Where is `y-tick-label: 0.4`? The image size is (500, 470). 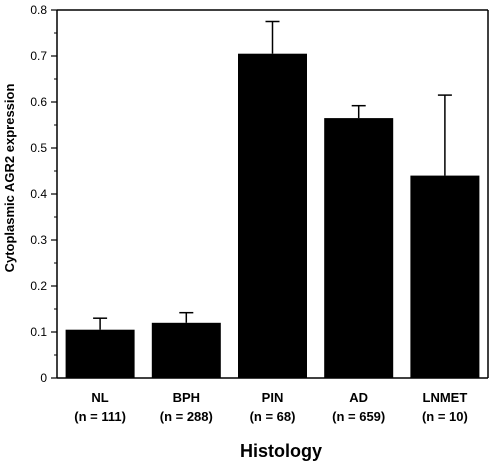 y-tick-label: 0.4 is located at coordinates (38, 194).